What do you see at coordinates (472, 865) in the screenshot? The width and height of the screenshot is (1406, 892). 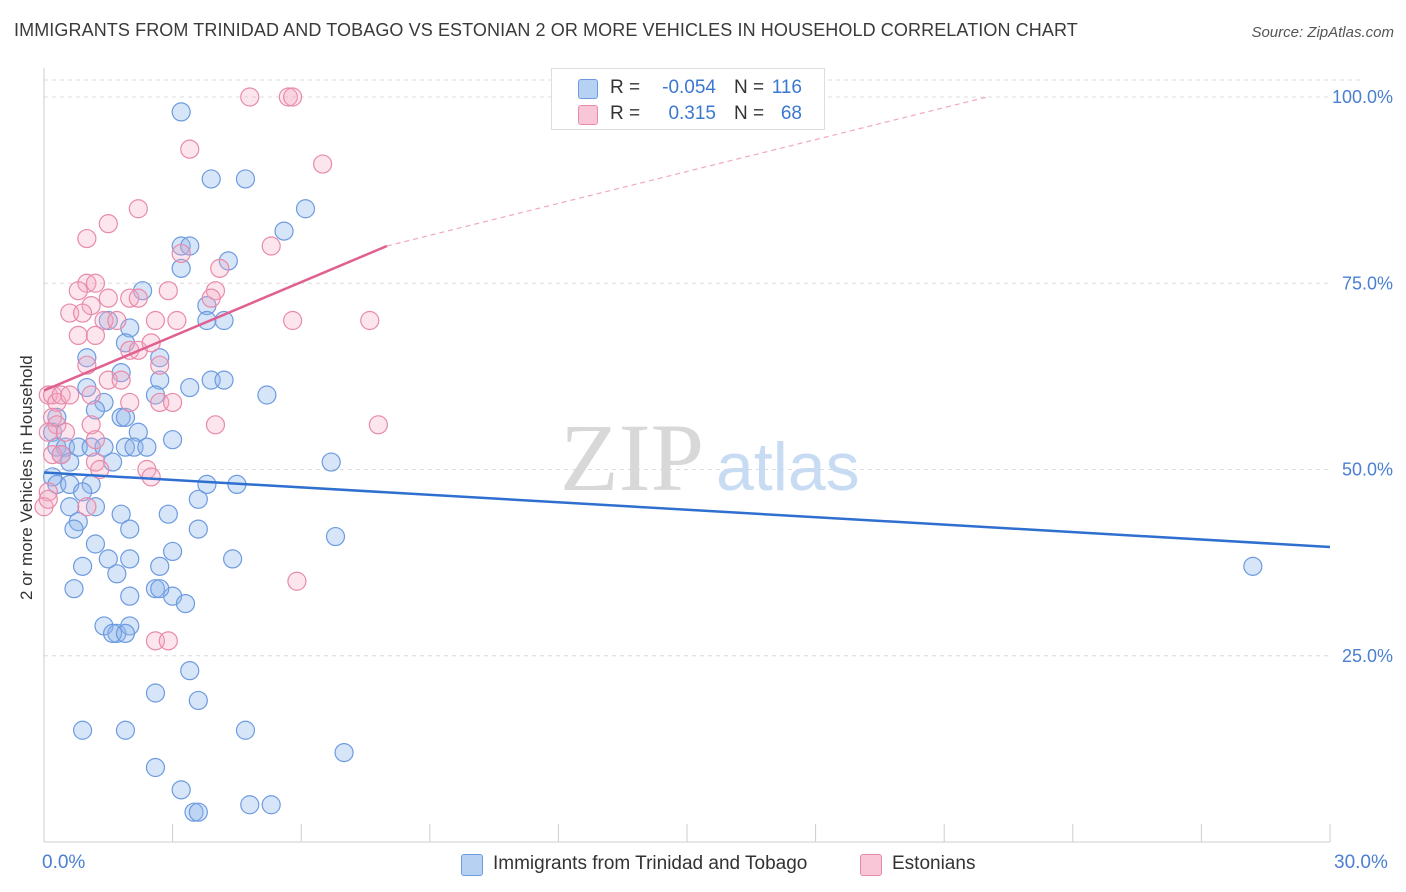 I see `legend-swatch-trinidad` at bounding box center [472, 865].